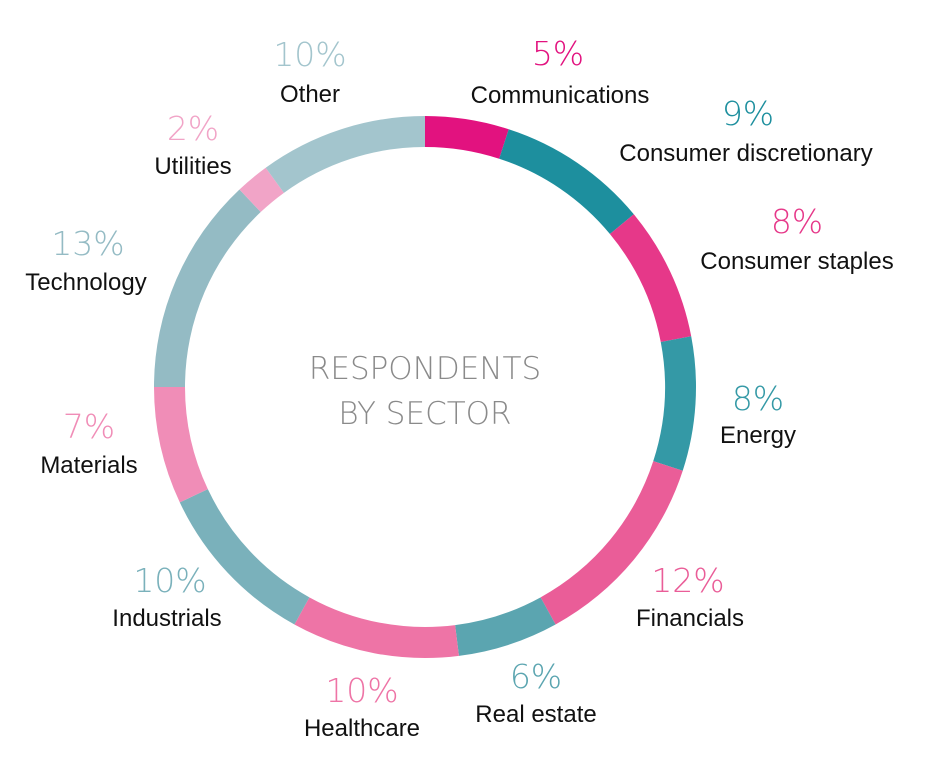 This screenshot has width=925, height=779. Describe the element at coordinates (425, 369) in the screenshot. I see `chart-title-line-1: RESPONDENTS` at that location.